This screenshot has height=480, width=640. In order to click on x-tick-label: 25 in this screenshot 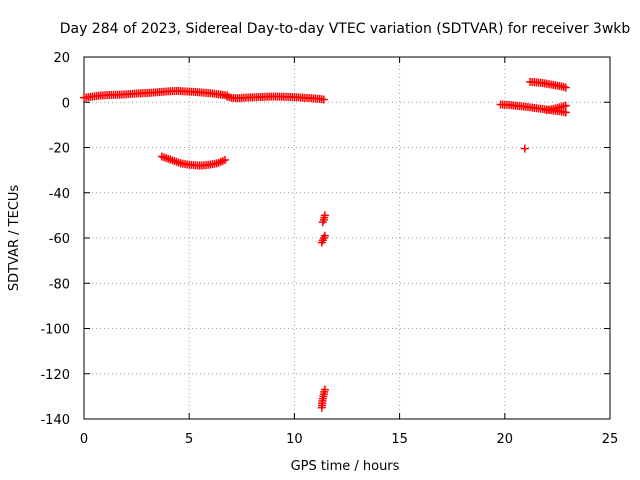, I will do `click(610, 439)`.